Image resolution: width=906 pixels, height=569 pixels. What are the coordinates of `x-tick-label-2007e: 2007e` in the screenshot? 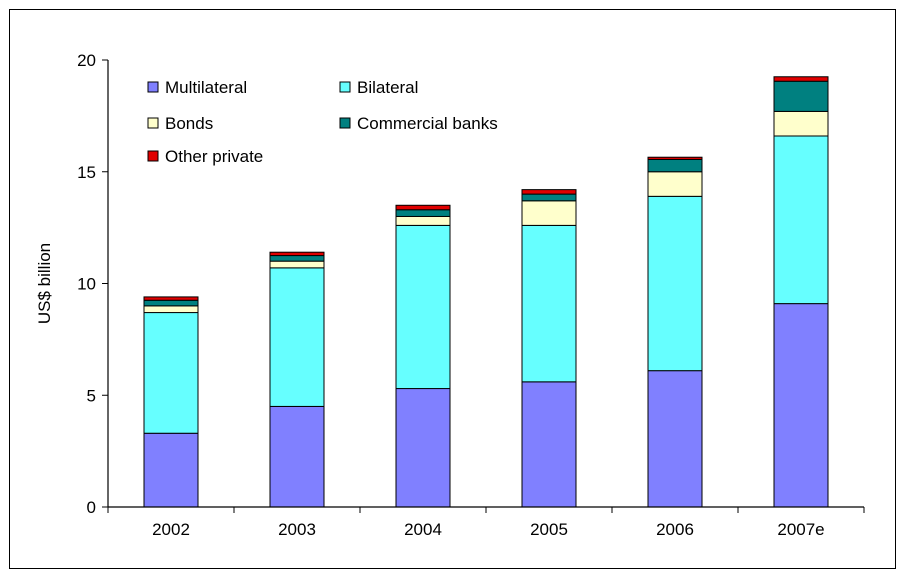 It's located at (800, 529).